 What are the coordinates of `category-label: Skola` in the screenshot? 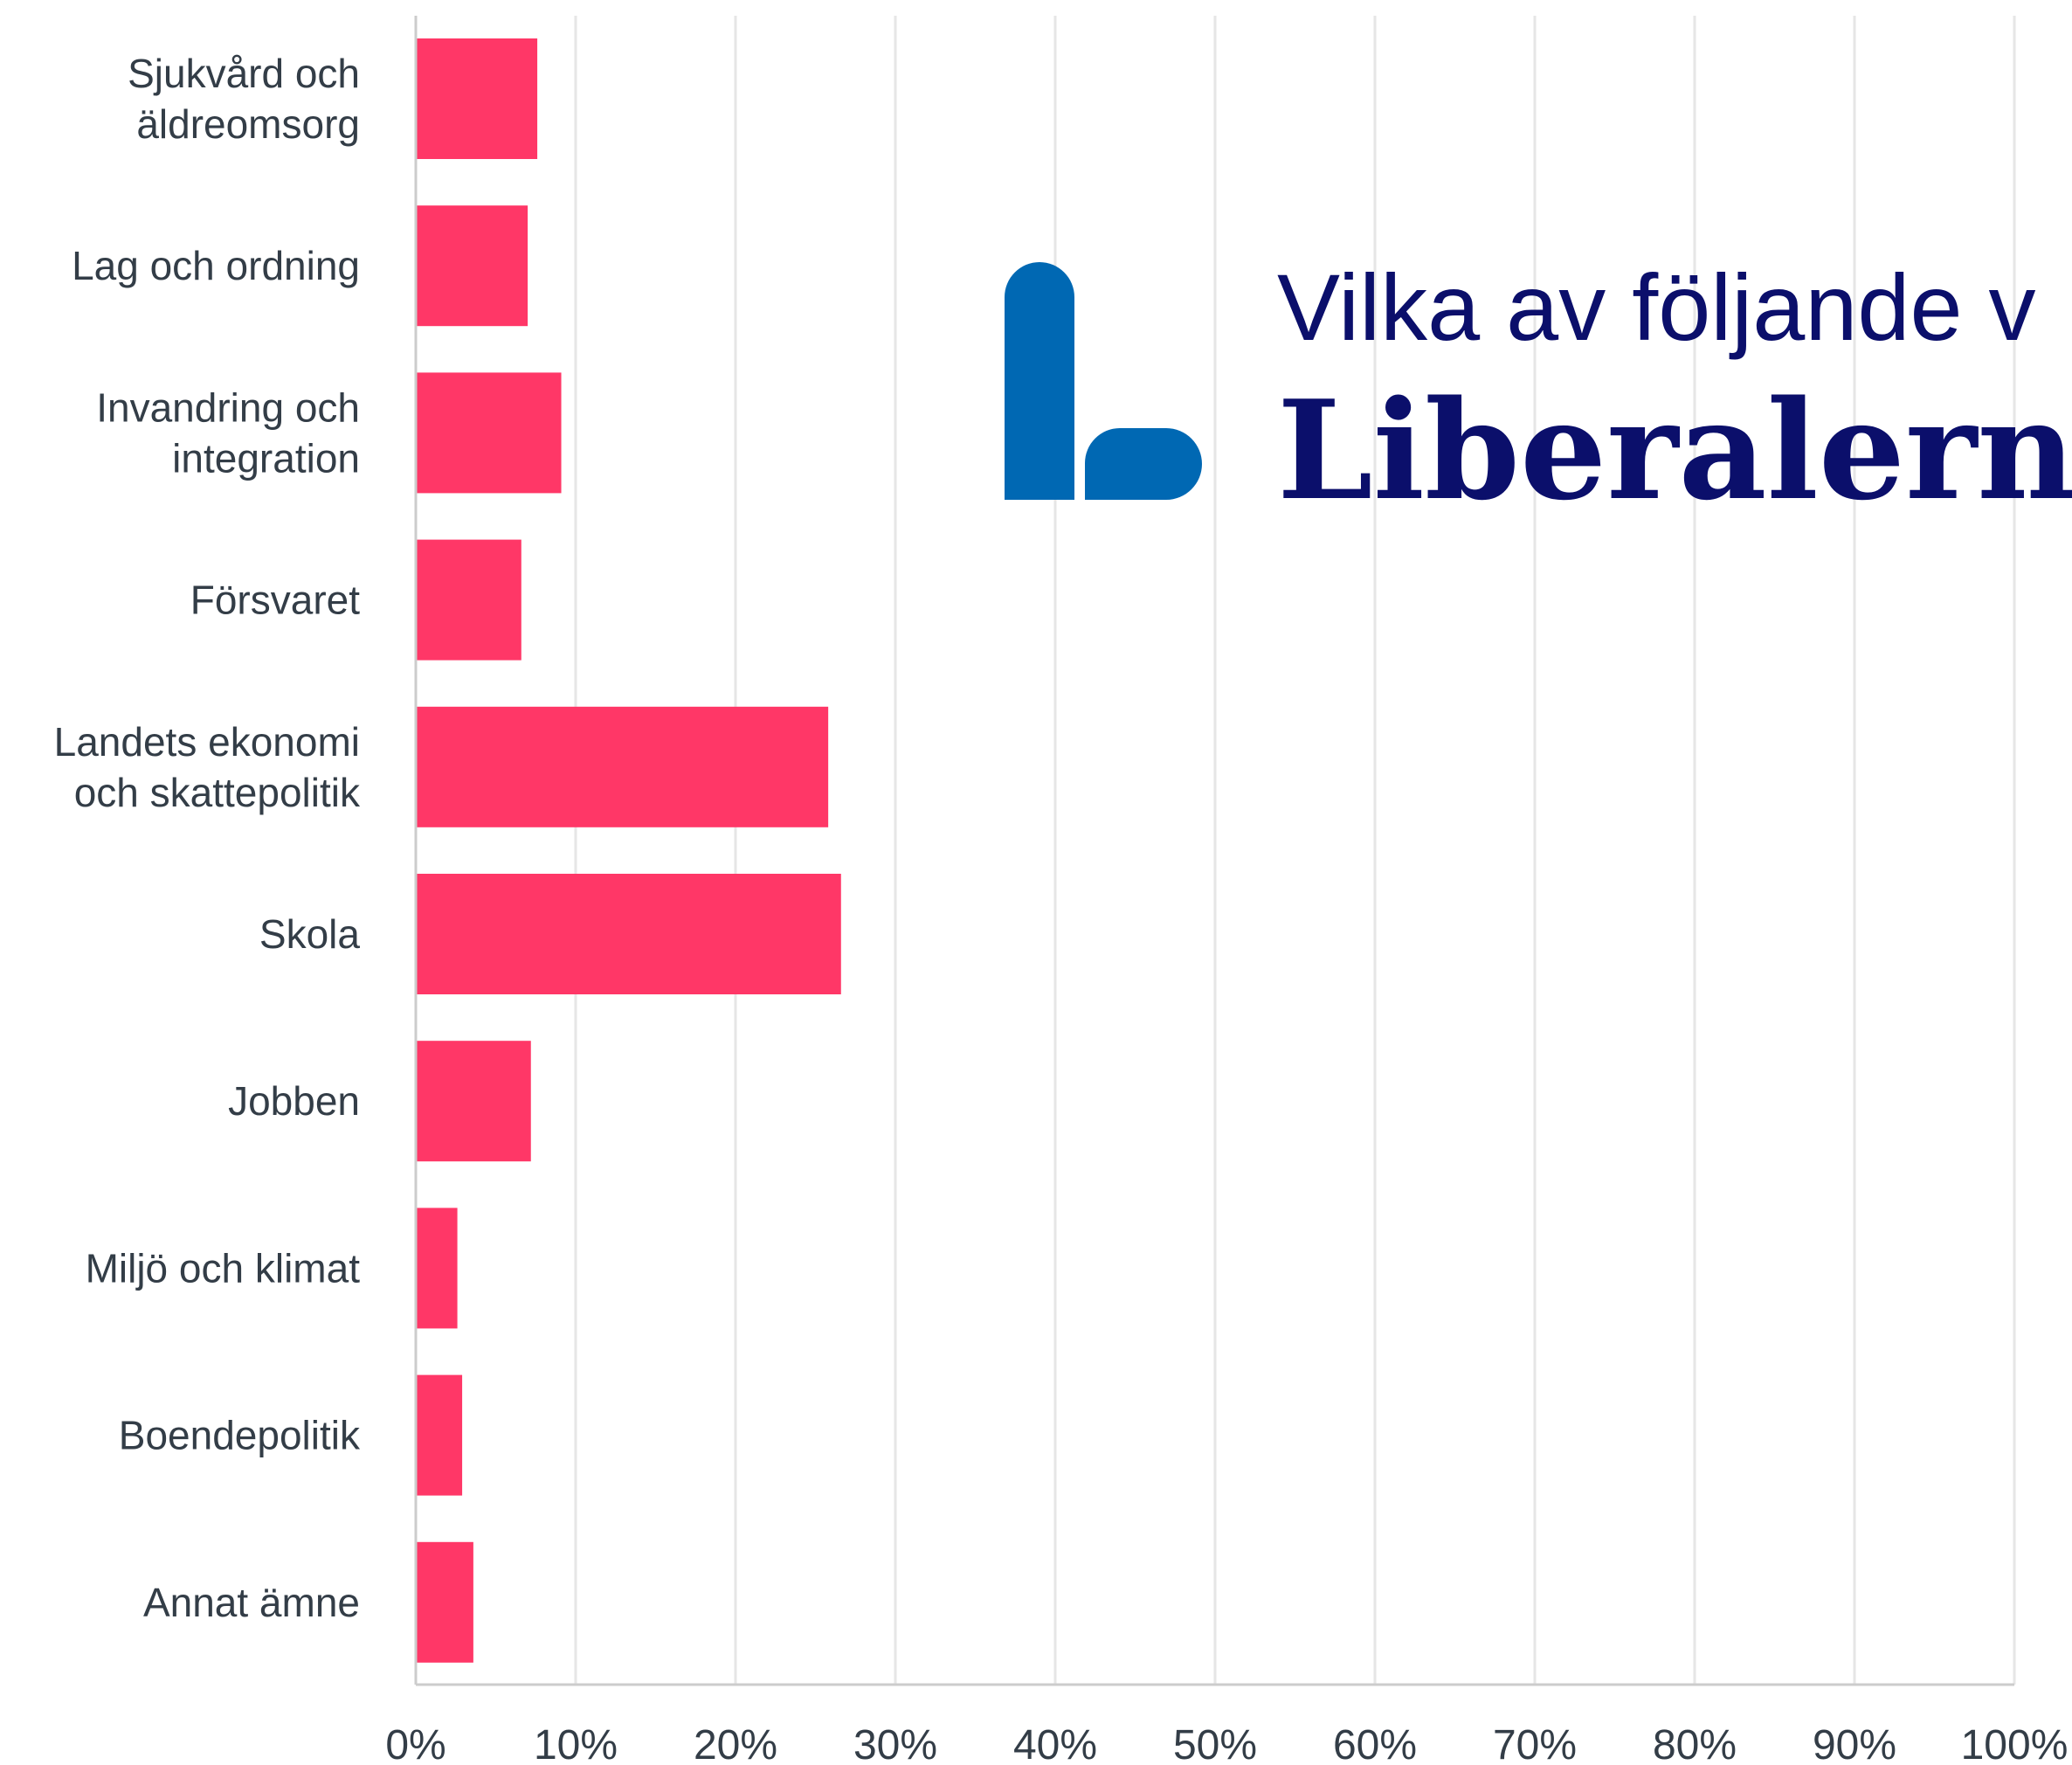 It's located at (309, 934).